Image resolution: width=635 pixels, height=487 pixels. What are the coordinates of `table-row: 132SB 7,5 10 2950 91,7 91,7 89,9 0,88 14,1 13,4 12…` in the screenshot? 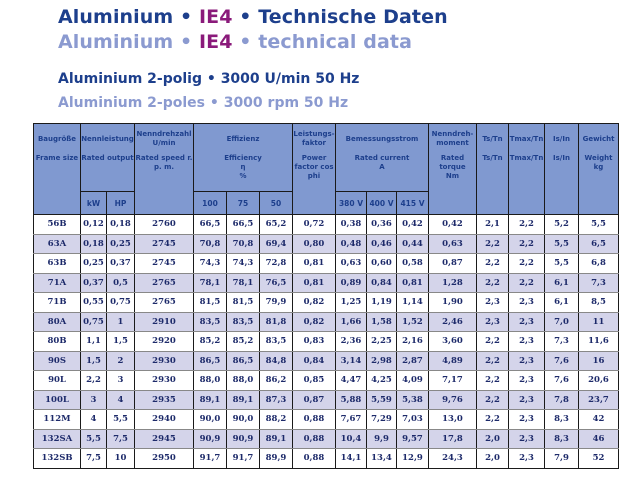 It's located at (326, 458).